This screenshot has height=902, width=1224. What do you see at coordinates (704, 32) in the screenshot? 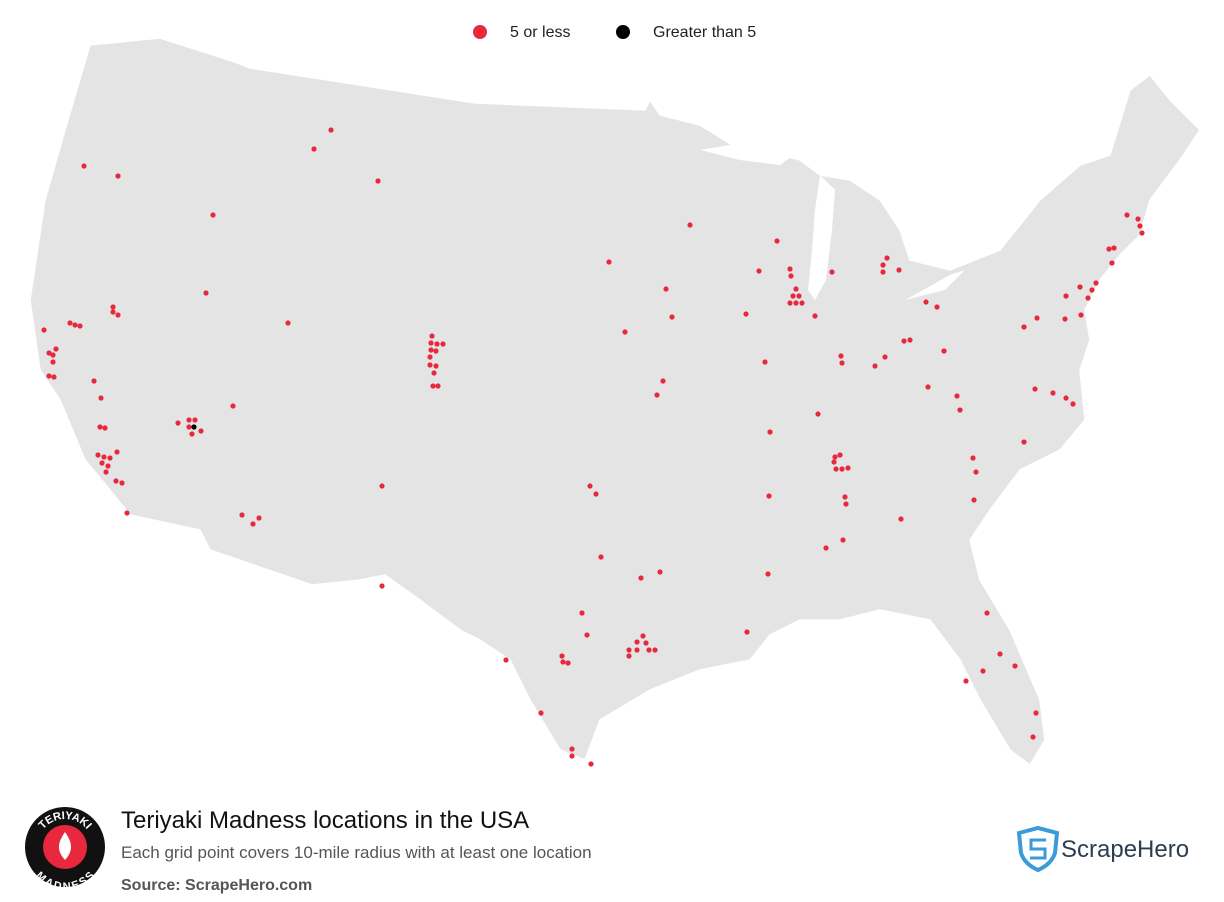
I see `legend-label: Greater than 5` at bounding box center [704, 32].